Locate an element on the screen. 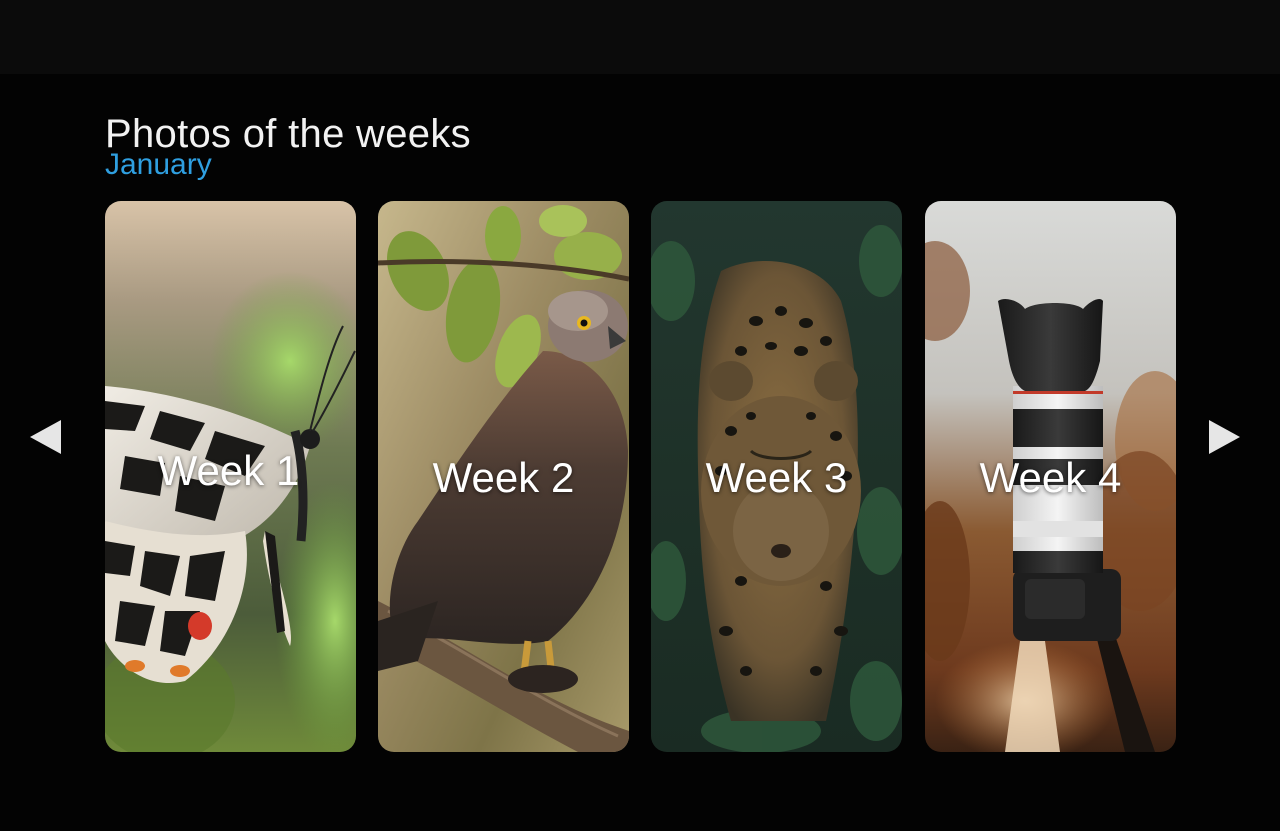 This screenshot has width=1280, height=831. week-card-2: Week 2 is located at coordinates (503, 476).